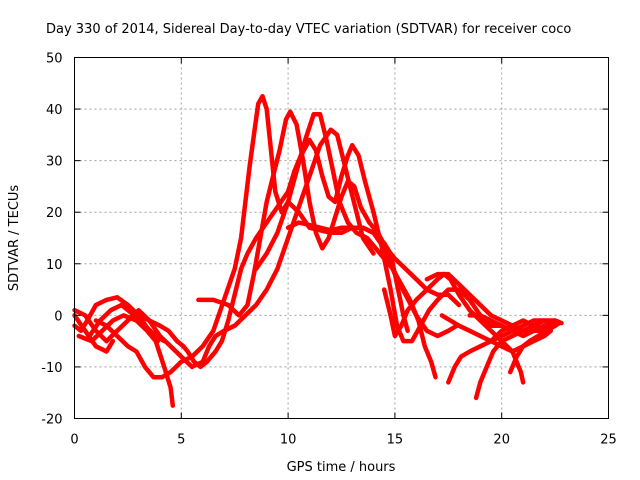  I want to click on series-line-sat-m, so click(496, 333).